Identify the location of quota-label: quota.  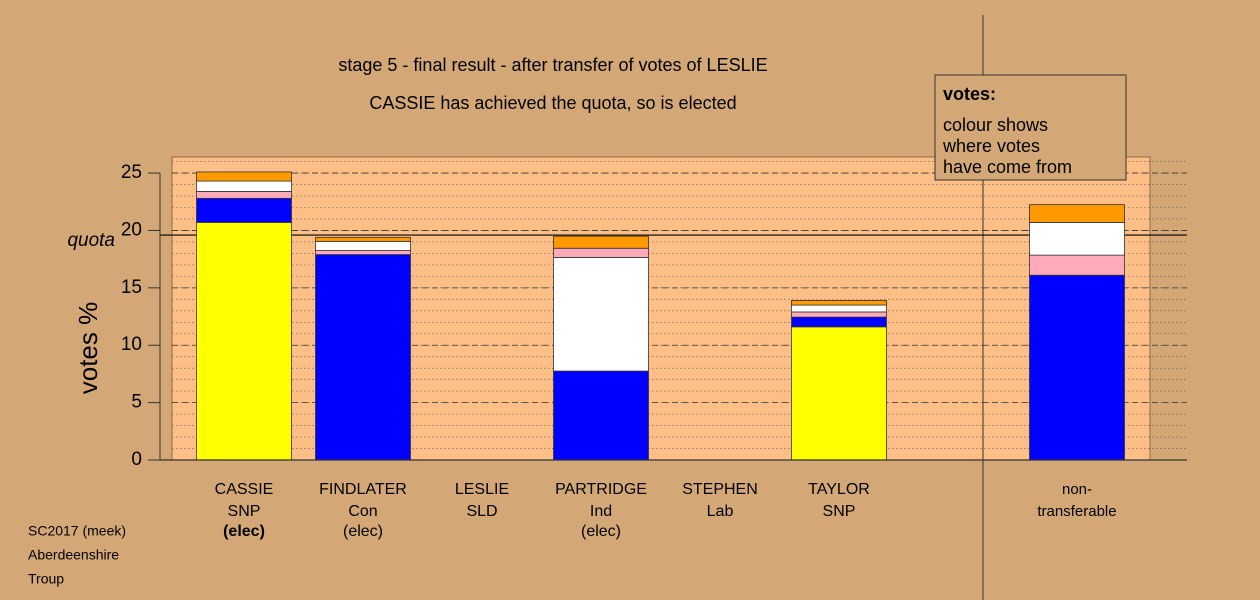
(91, 240).